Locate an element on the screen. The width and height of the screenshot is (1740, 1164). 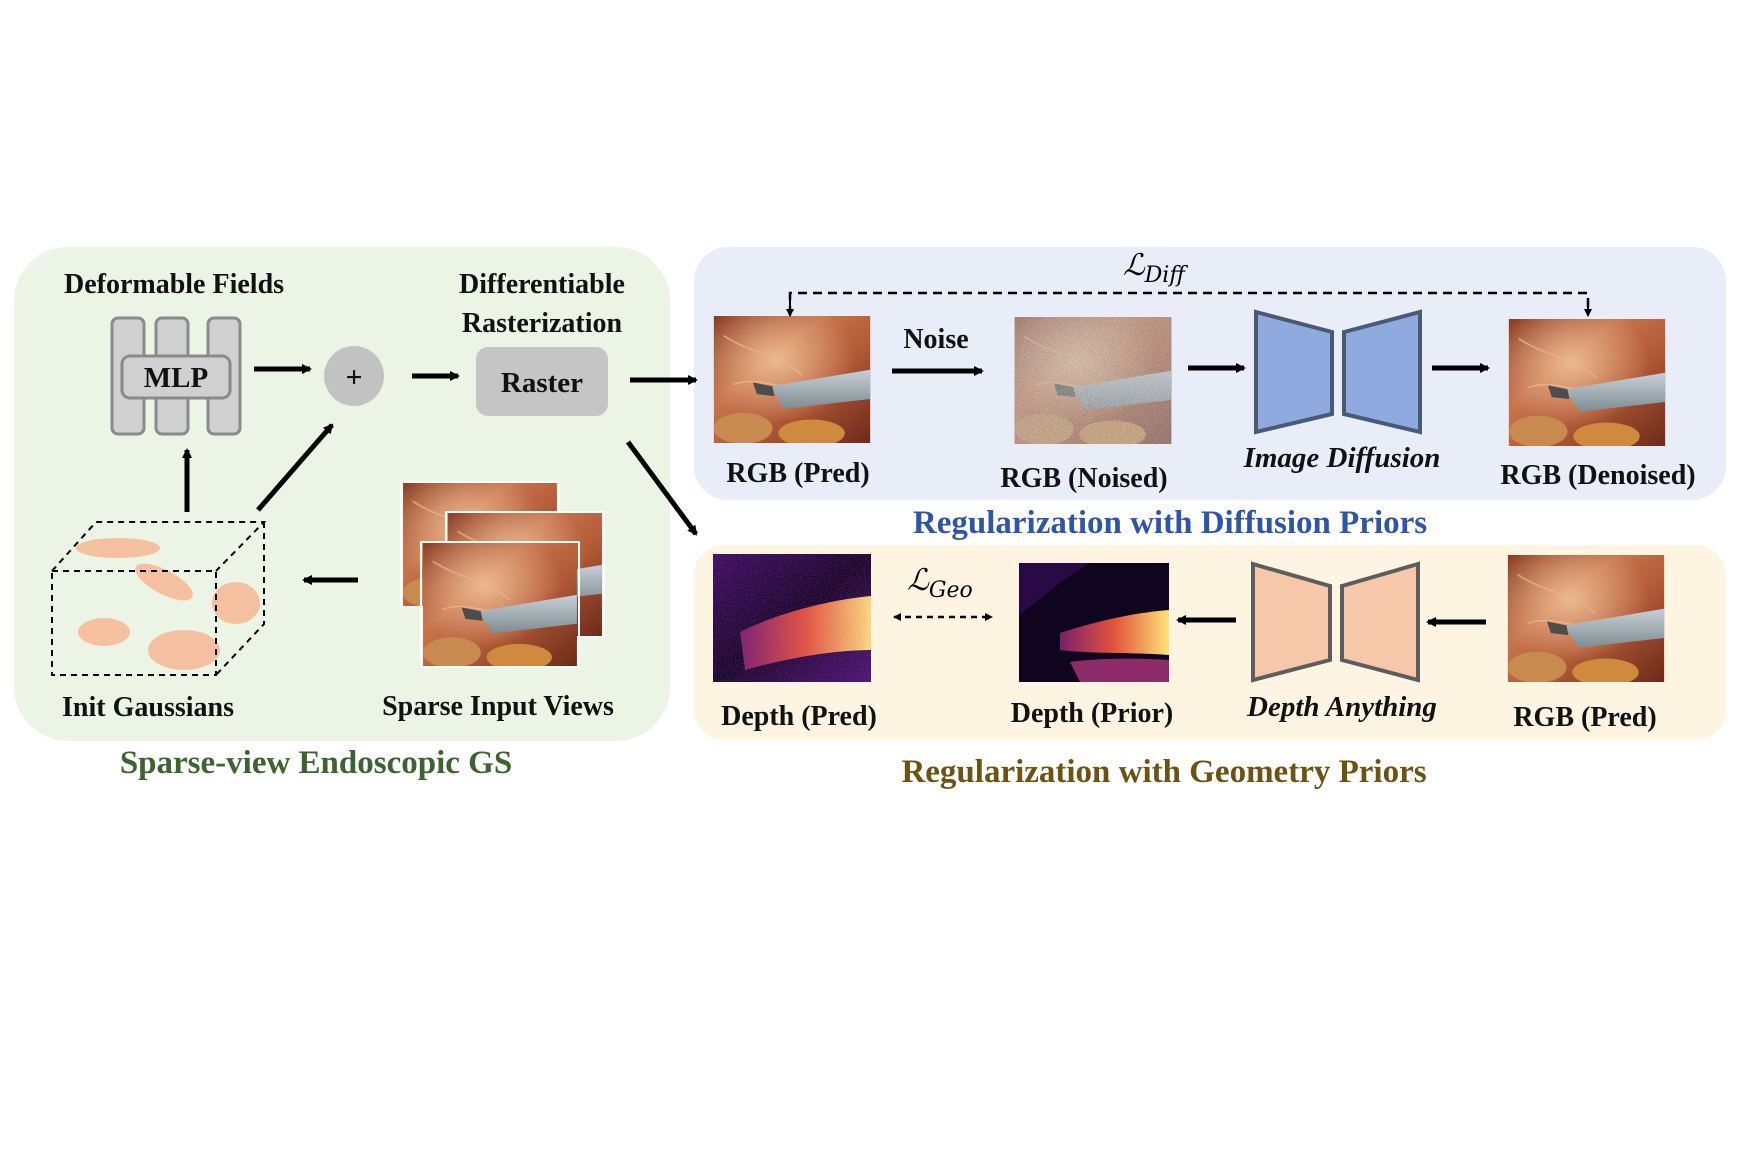
init-gaussians-label: Init Gaussians is located at coordinates (148, 707).